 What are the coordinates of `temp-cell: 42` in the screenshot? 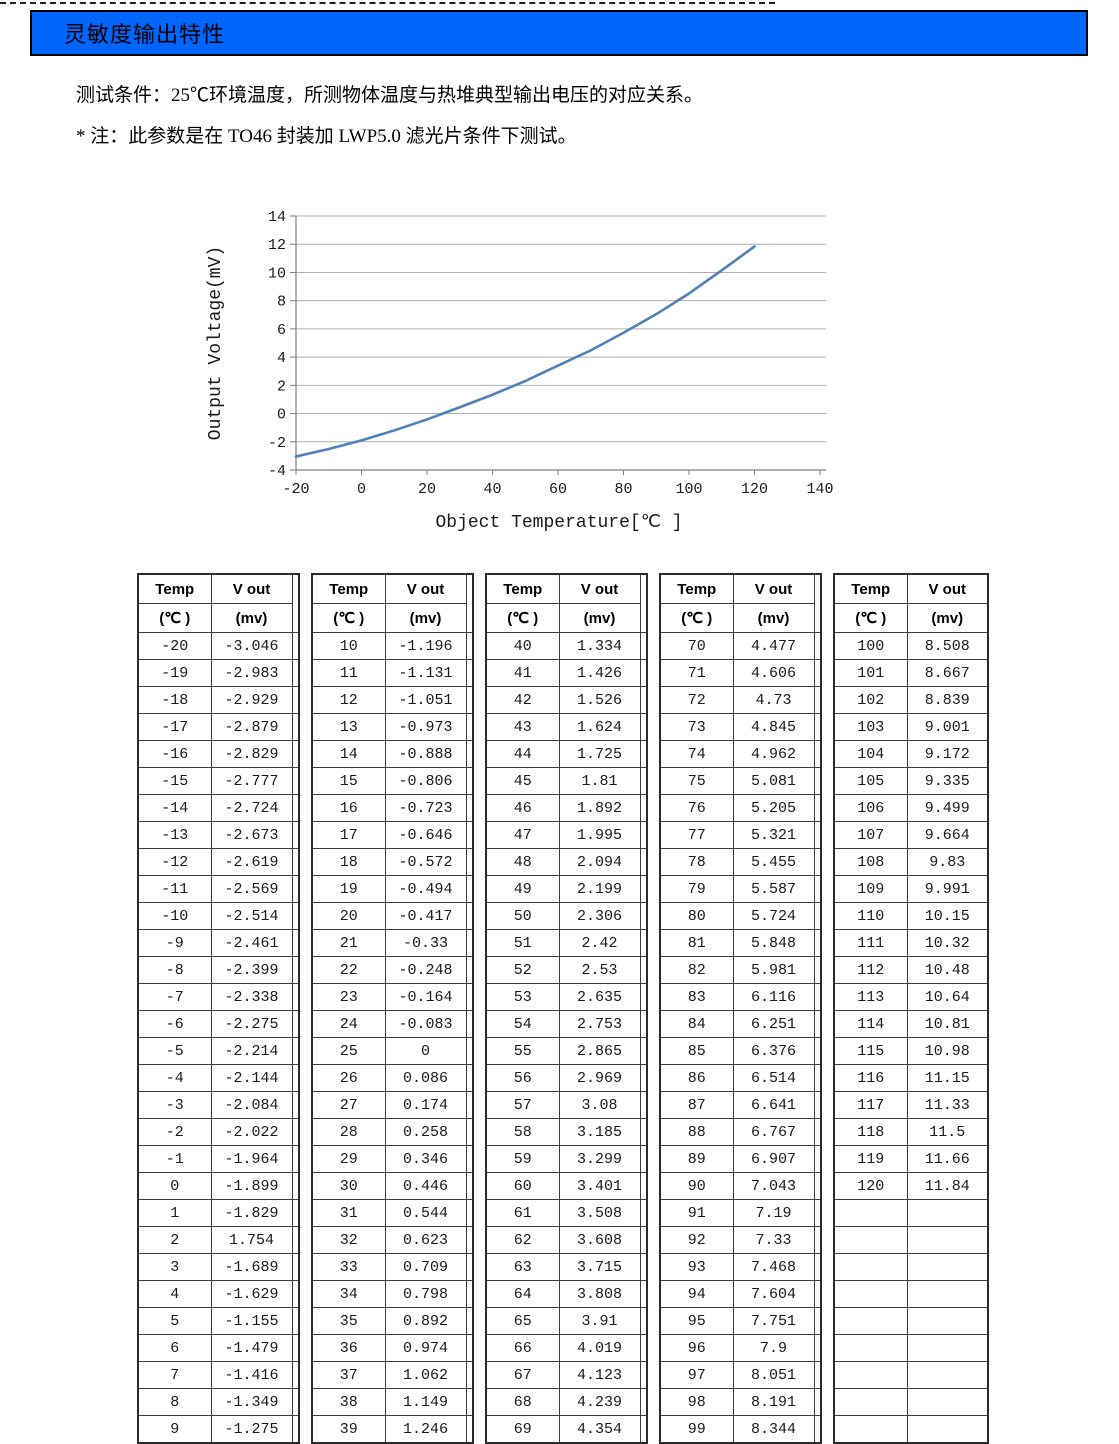 It's located at (522, 700).